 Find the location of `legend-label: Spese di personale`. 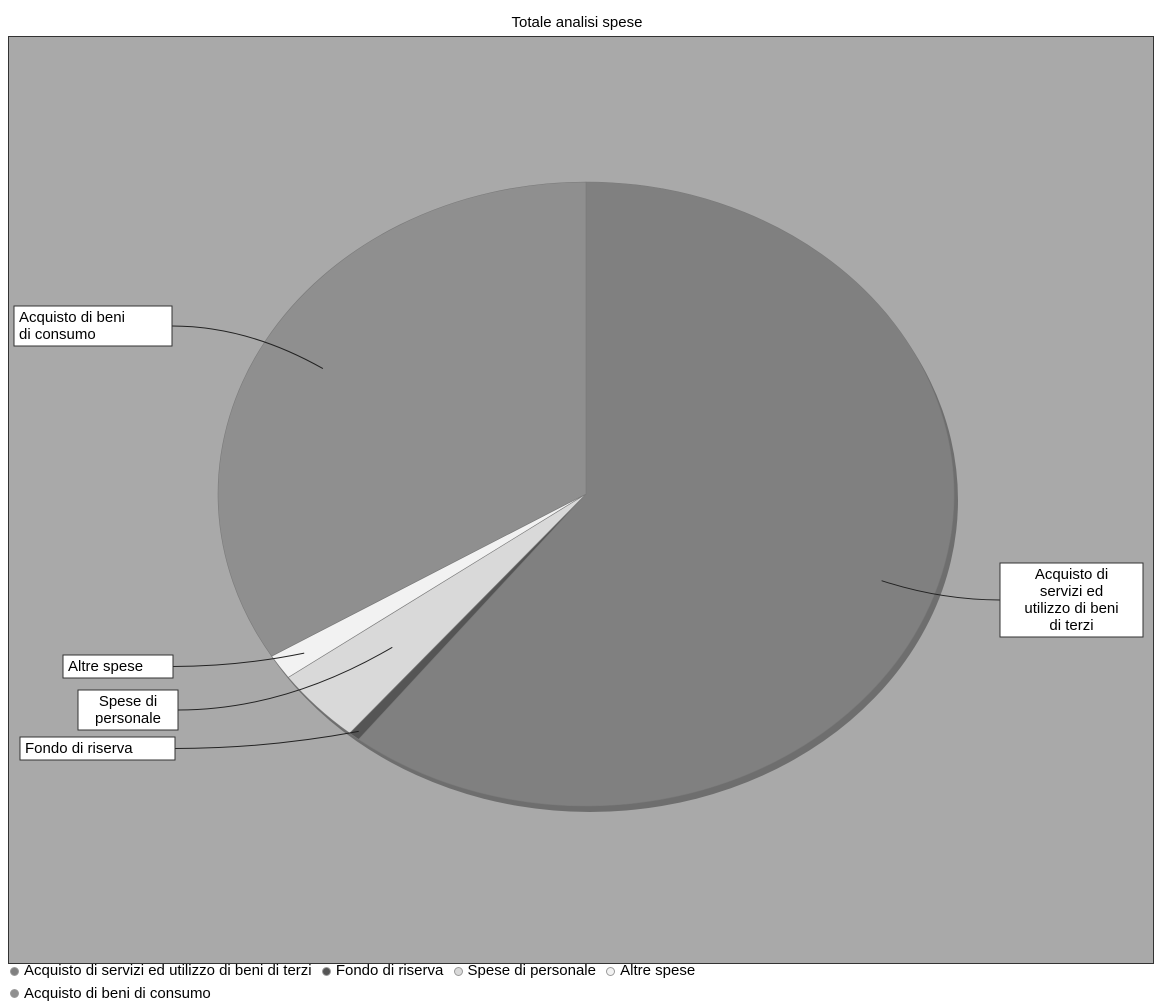

legend-label: Spese di personale is located at coordinates (532, 971).